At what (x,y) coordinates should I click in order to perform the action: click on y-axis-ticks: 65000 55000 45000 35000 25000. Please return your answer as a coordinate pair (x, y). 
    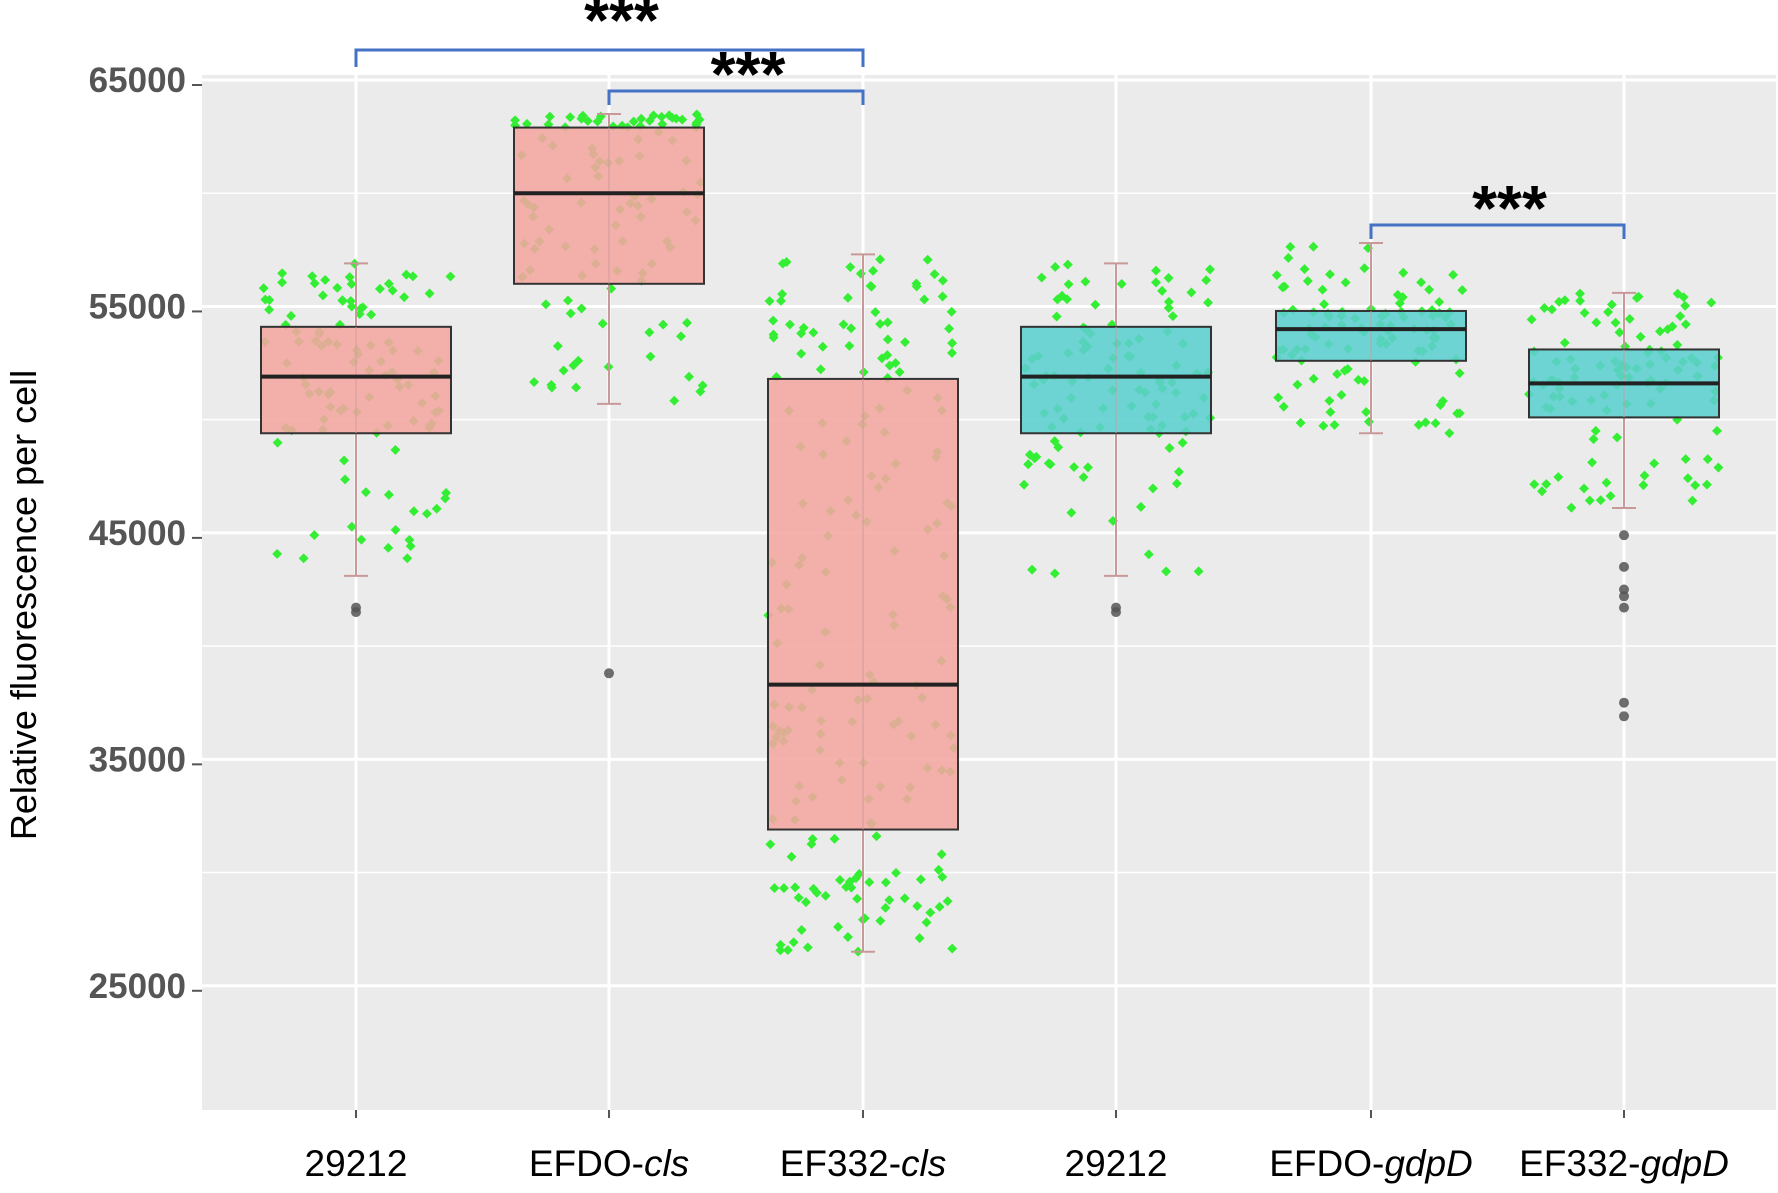
    Looking at the image, I should click on (145, 533).